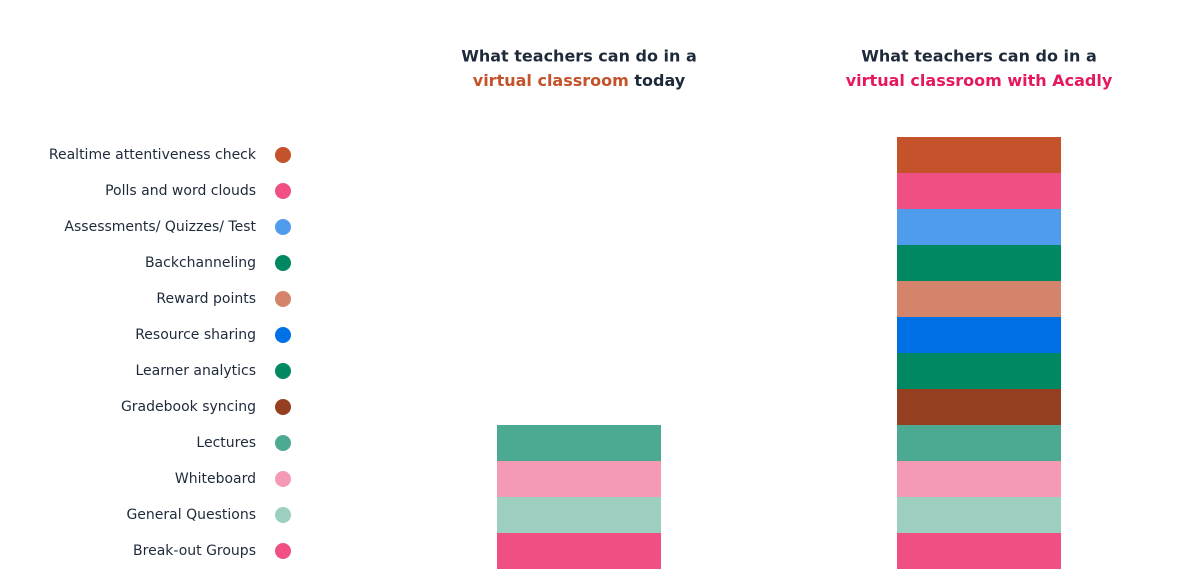 The image size is (1201, 569). What do you see at coordinates (160, 227) in the screenshot?
I see `legend-label: Assessments/ Quizzes/ Test` at bounding box center [160, 227].